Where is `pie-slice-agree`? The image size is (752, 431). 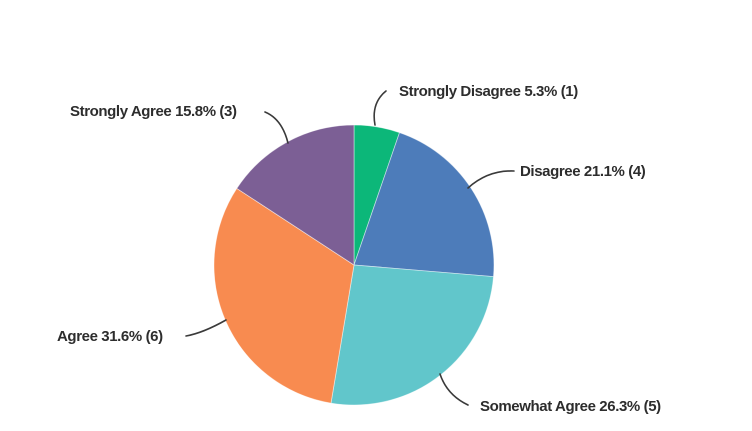
pie-slice-agree is located at coordinates (284, 296).